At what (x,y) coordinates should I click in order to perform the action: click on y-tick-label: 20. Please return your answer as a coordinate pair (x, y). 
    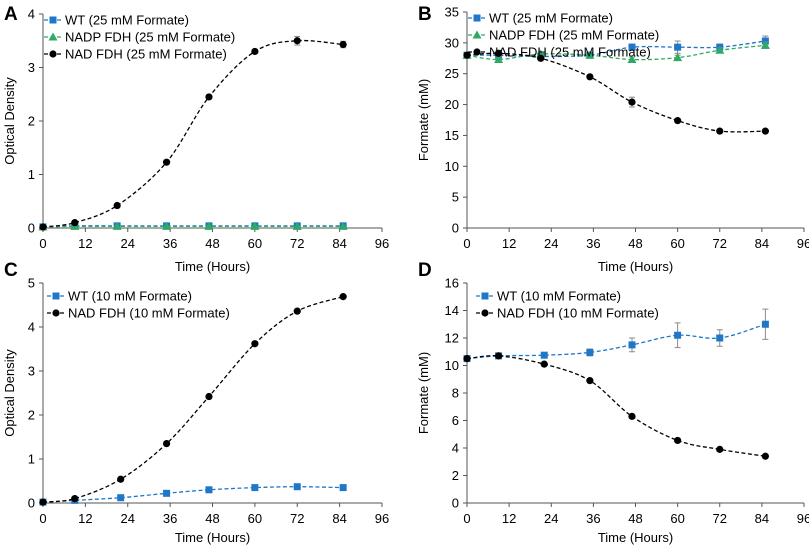
    Looking at the image, I should click on (452, 104).